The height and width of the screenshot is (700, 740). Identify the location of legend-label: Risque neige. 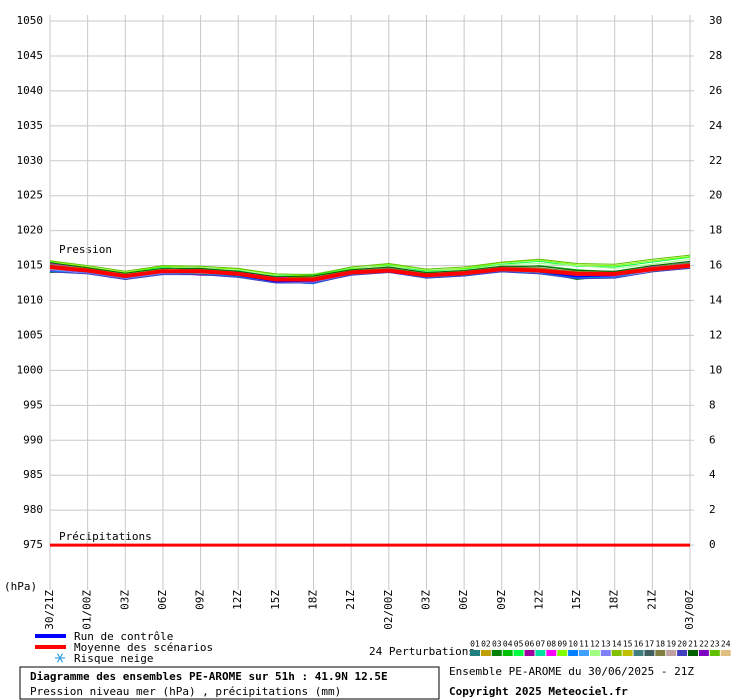
(113, 658).